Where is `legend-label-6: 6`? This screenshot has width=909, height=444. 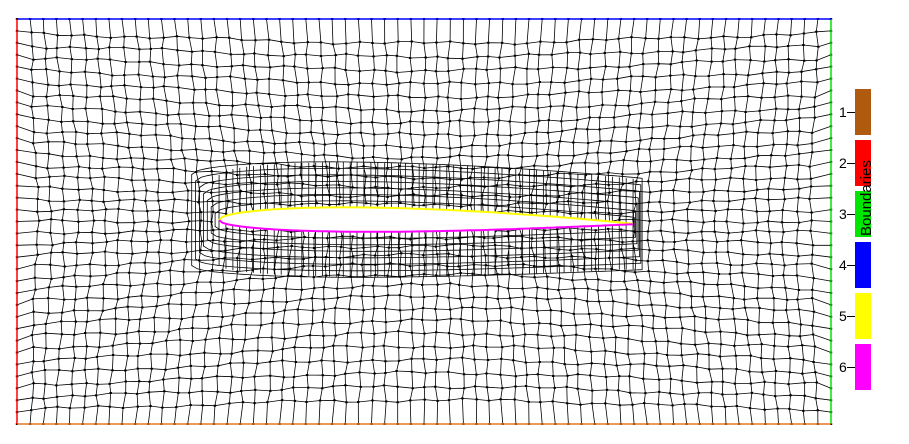
legend-label-6: 6 is located at coordinates (843, 367).